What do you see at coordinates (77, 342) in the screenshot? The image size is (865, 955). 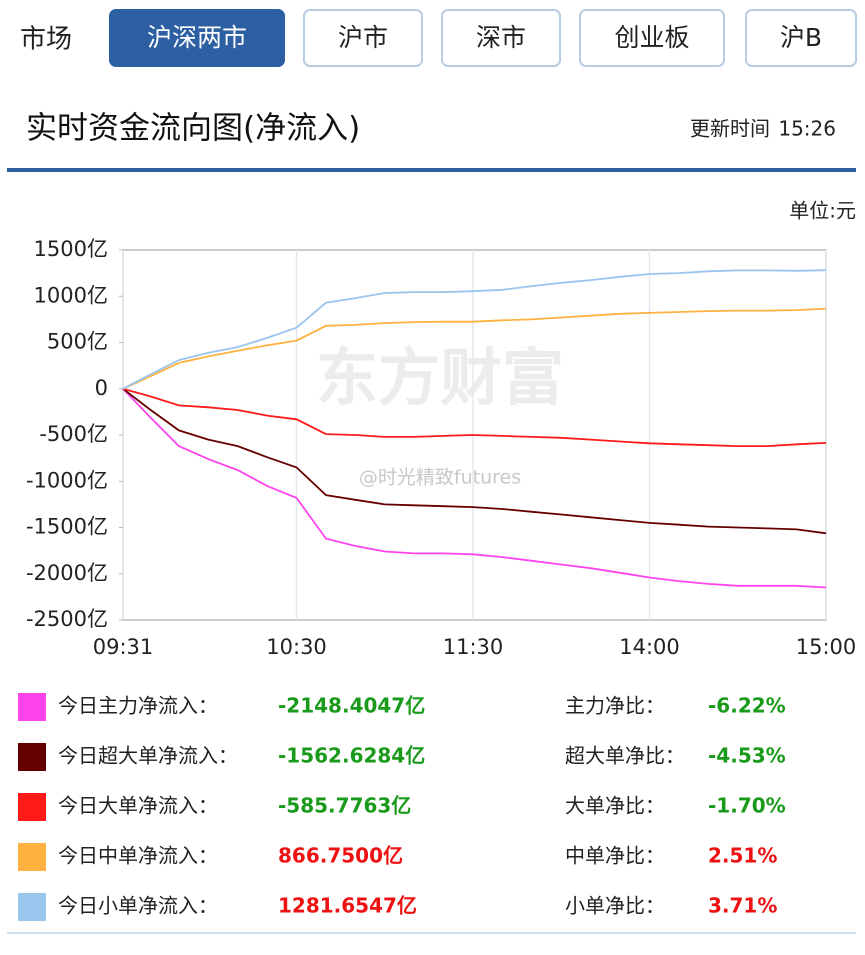 I see `y-tick-label: 500亿` at bounding box center [77, 342].